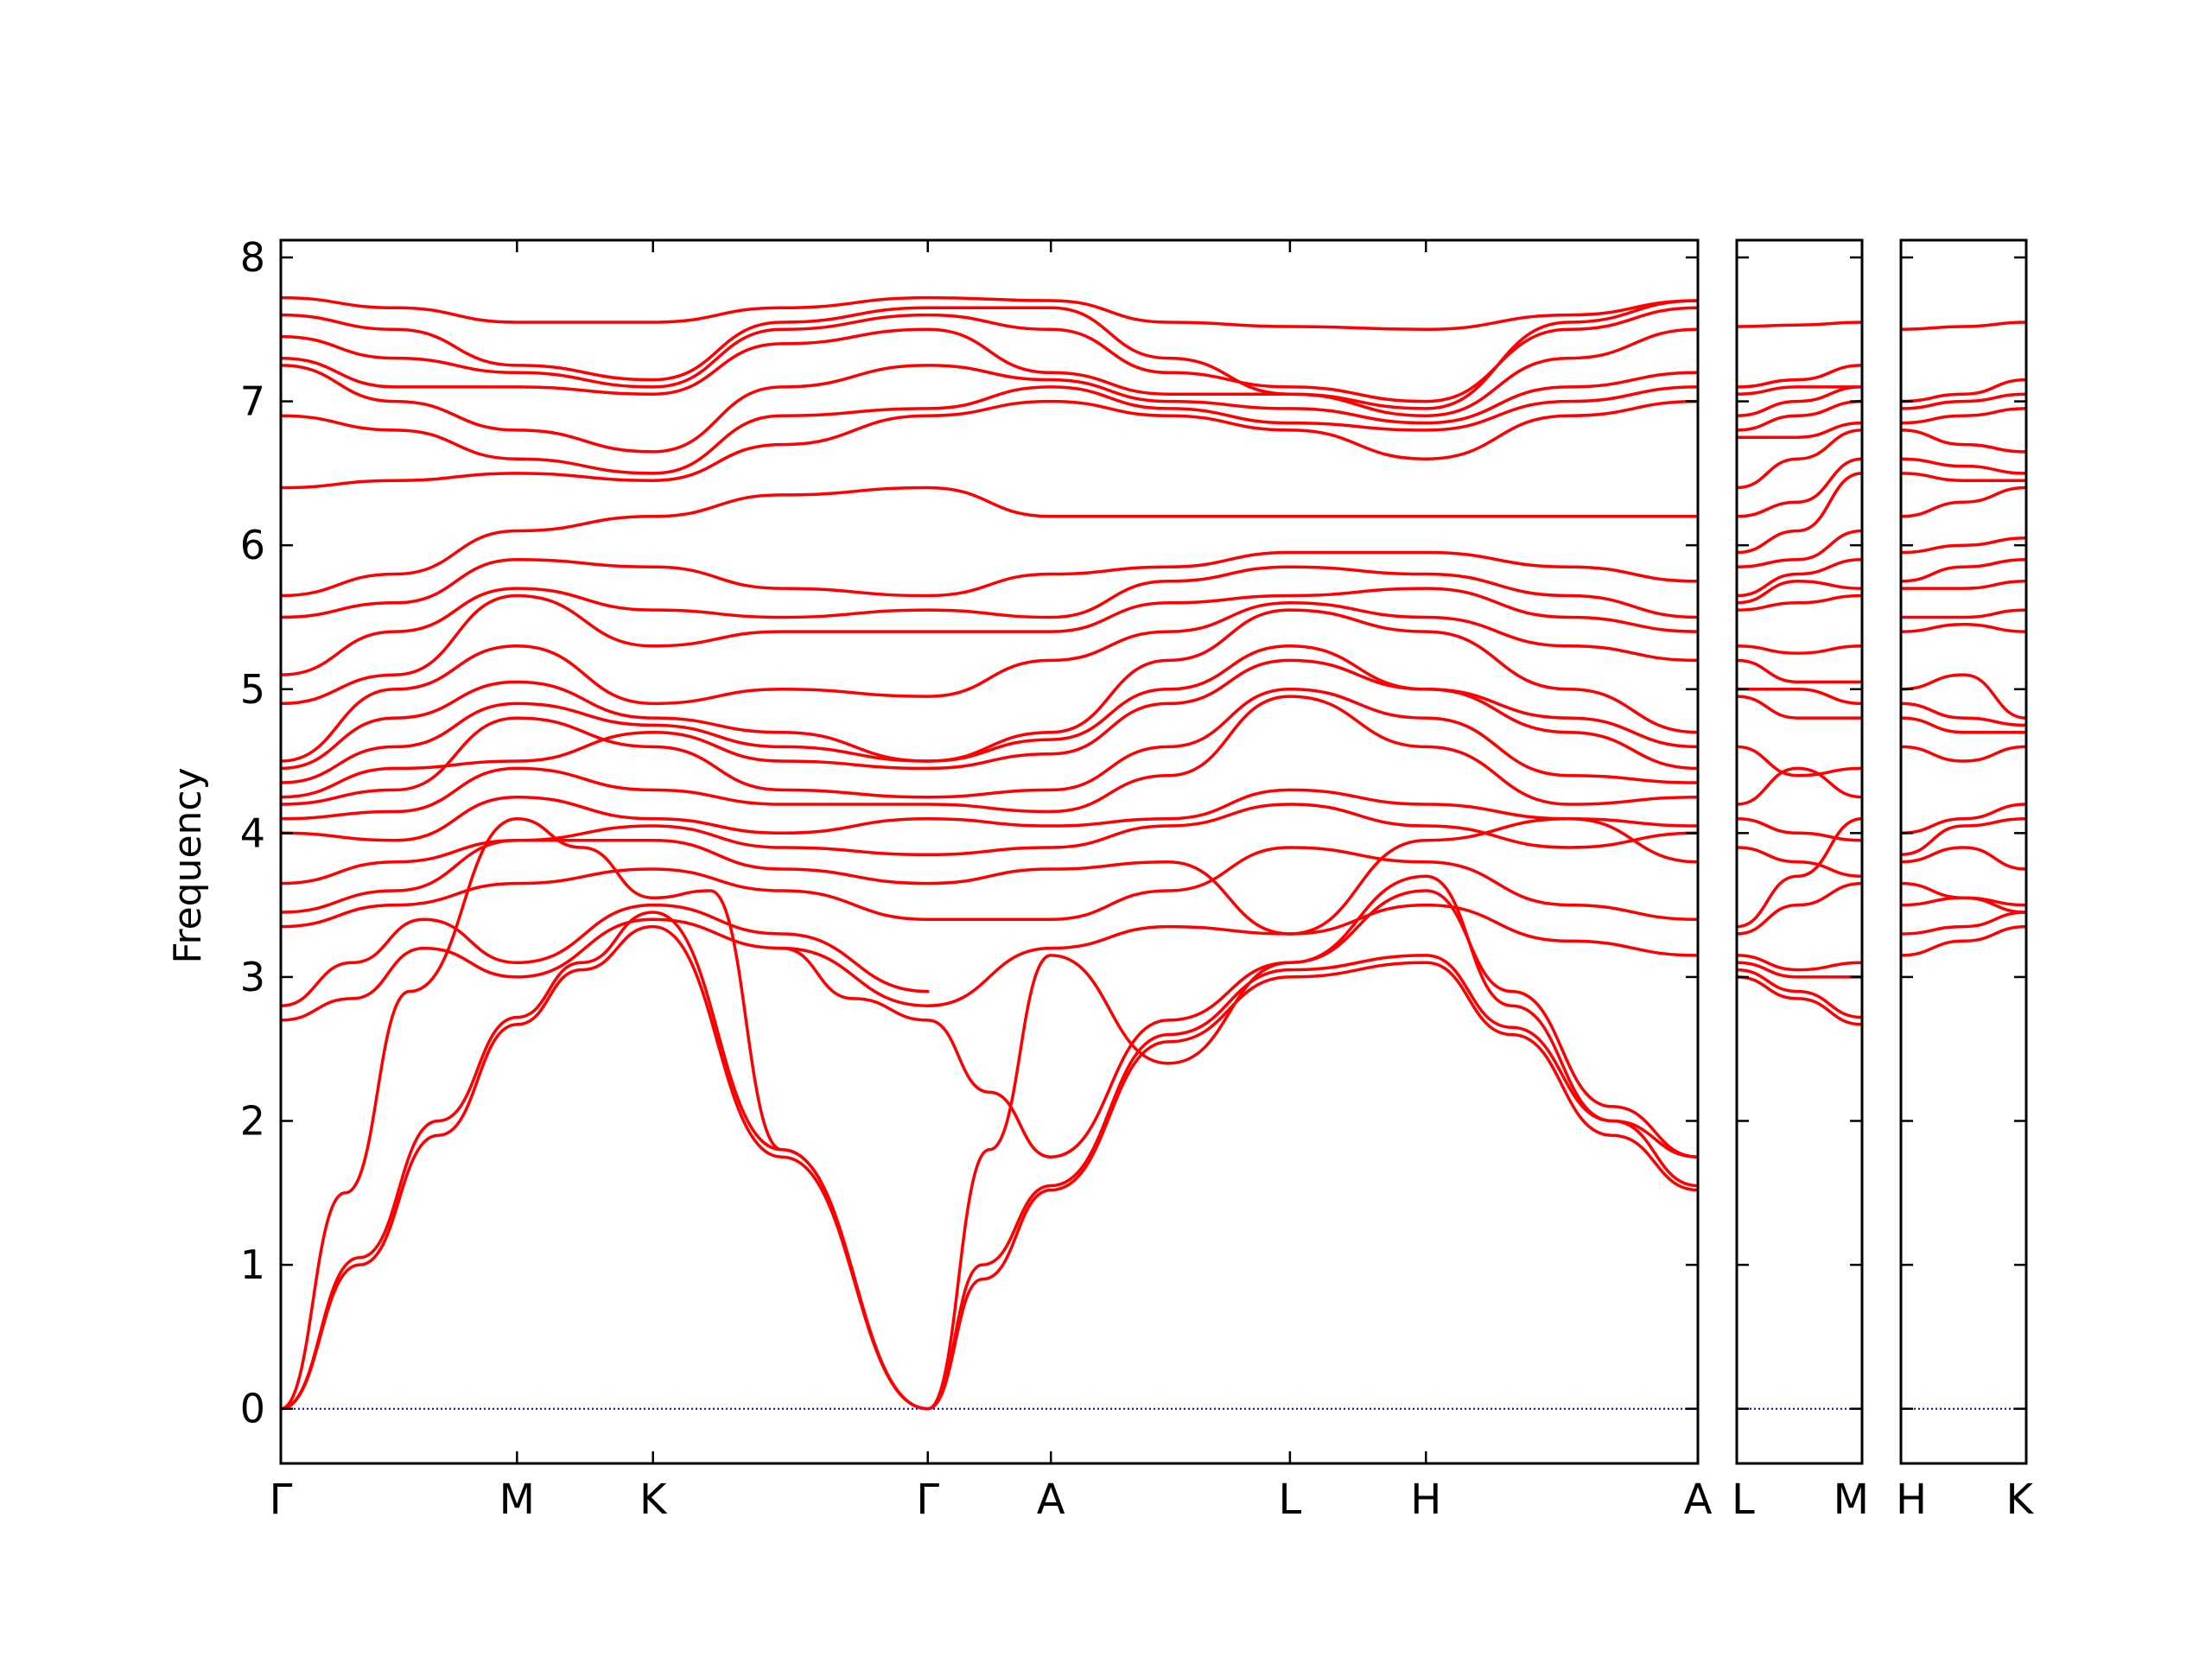 The width and height of the screenshot is (2212, 1663). I want to click on y-tick-label: 6, so click(252, 545).